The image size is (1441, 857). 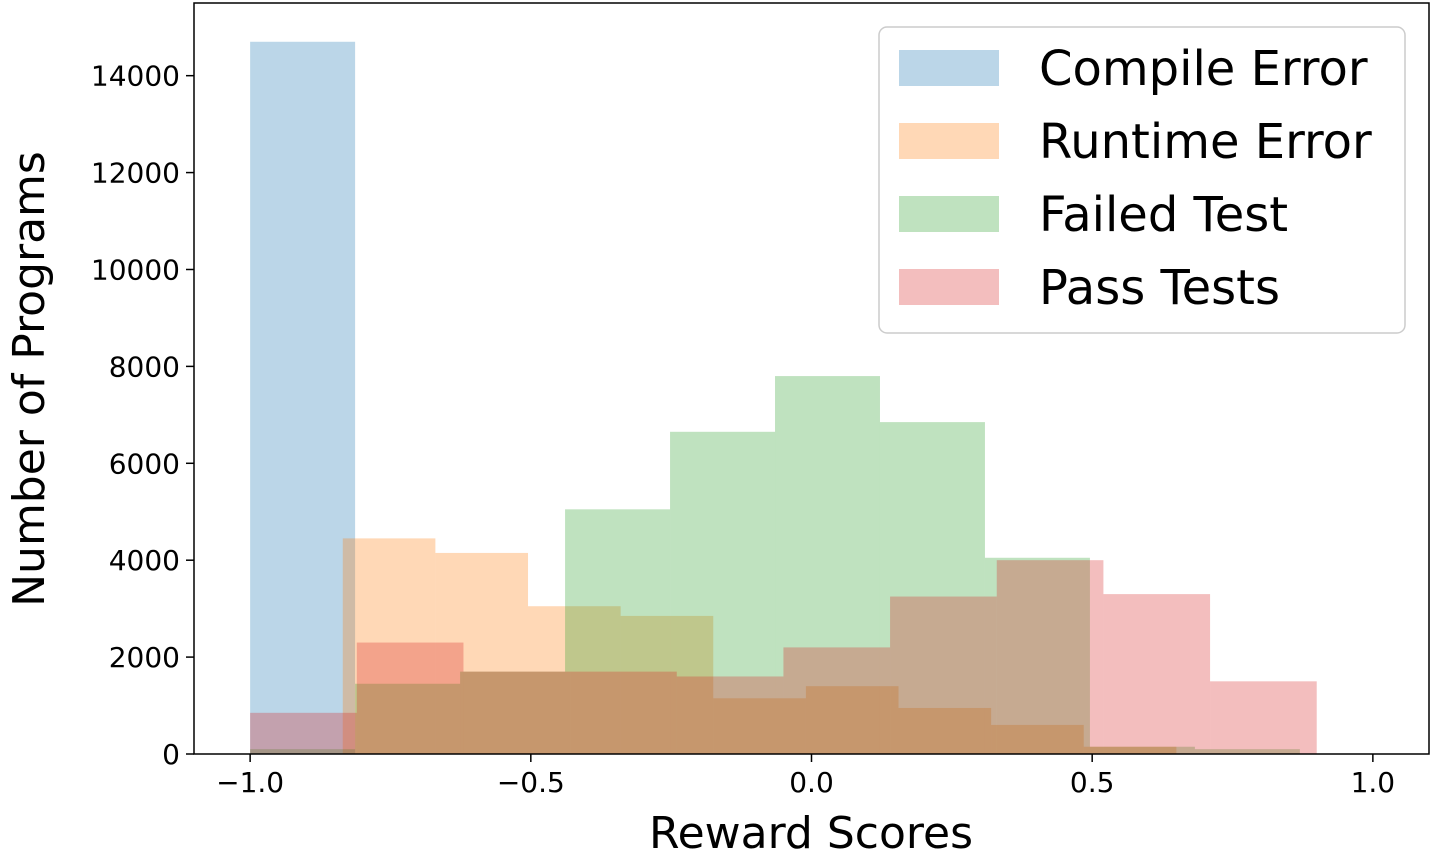 I want to click on x-axis-ticks: −1.0 −0.5 0.0 0.5 1.0, so click(x=805, y=776).